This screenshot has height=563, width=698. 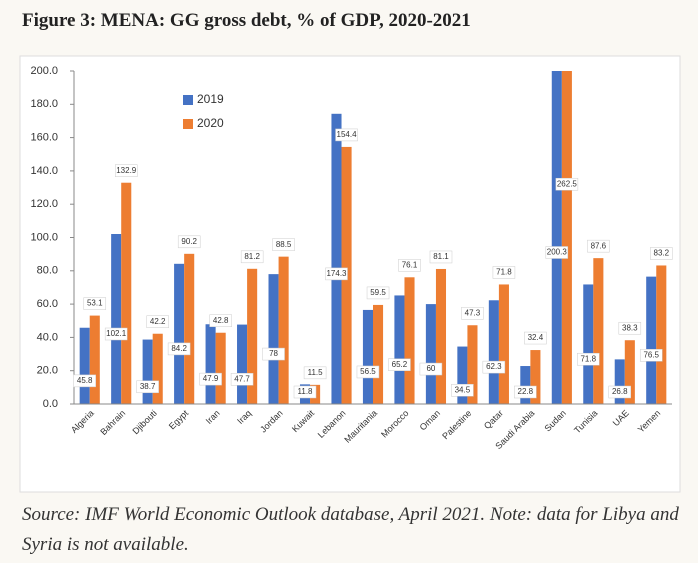 I want to click on legend-label: 2019, so click(x=210, y=99).